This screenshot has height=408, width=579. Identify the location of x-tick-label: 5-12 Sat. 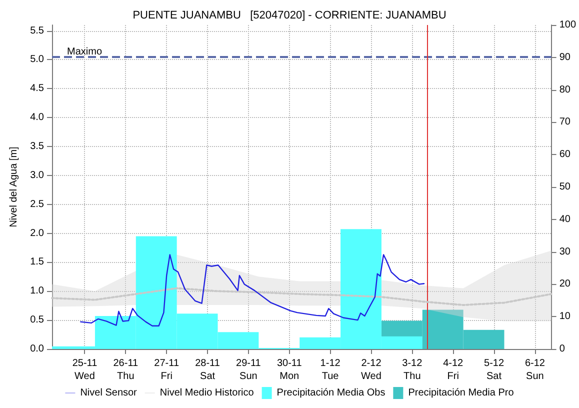
(494, 370).